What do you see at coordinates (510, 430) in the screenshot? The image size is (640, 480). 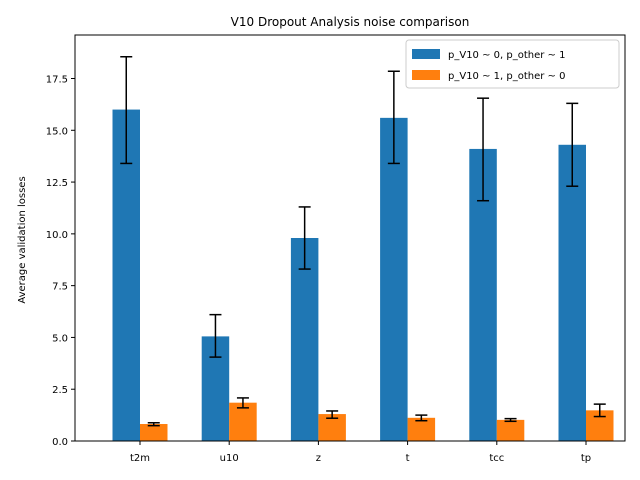 I see `bar-2-tcc` at bounding box center [510, 430].